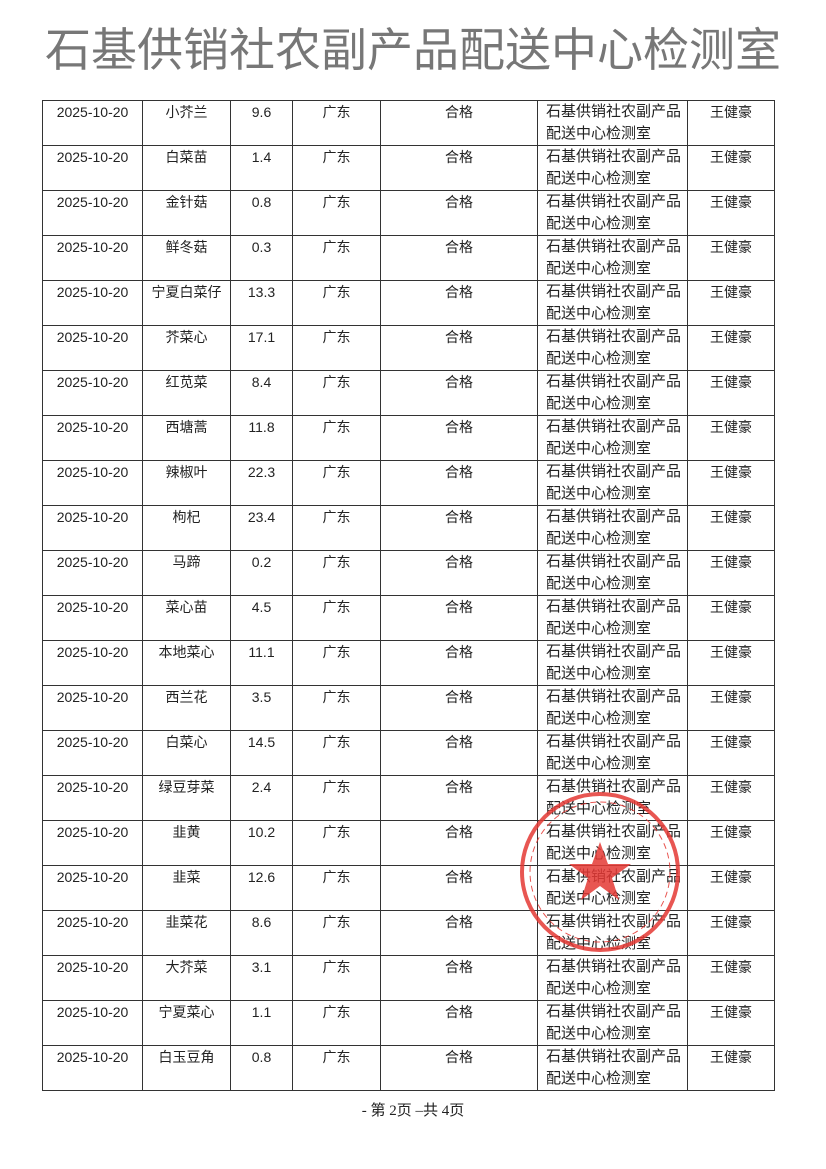  Describe the element at coordinates (186, 258) in the screenshot. I see `cell-product: 鲜冬菇` at that location.